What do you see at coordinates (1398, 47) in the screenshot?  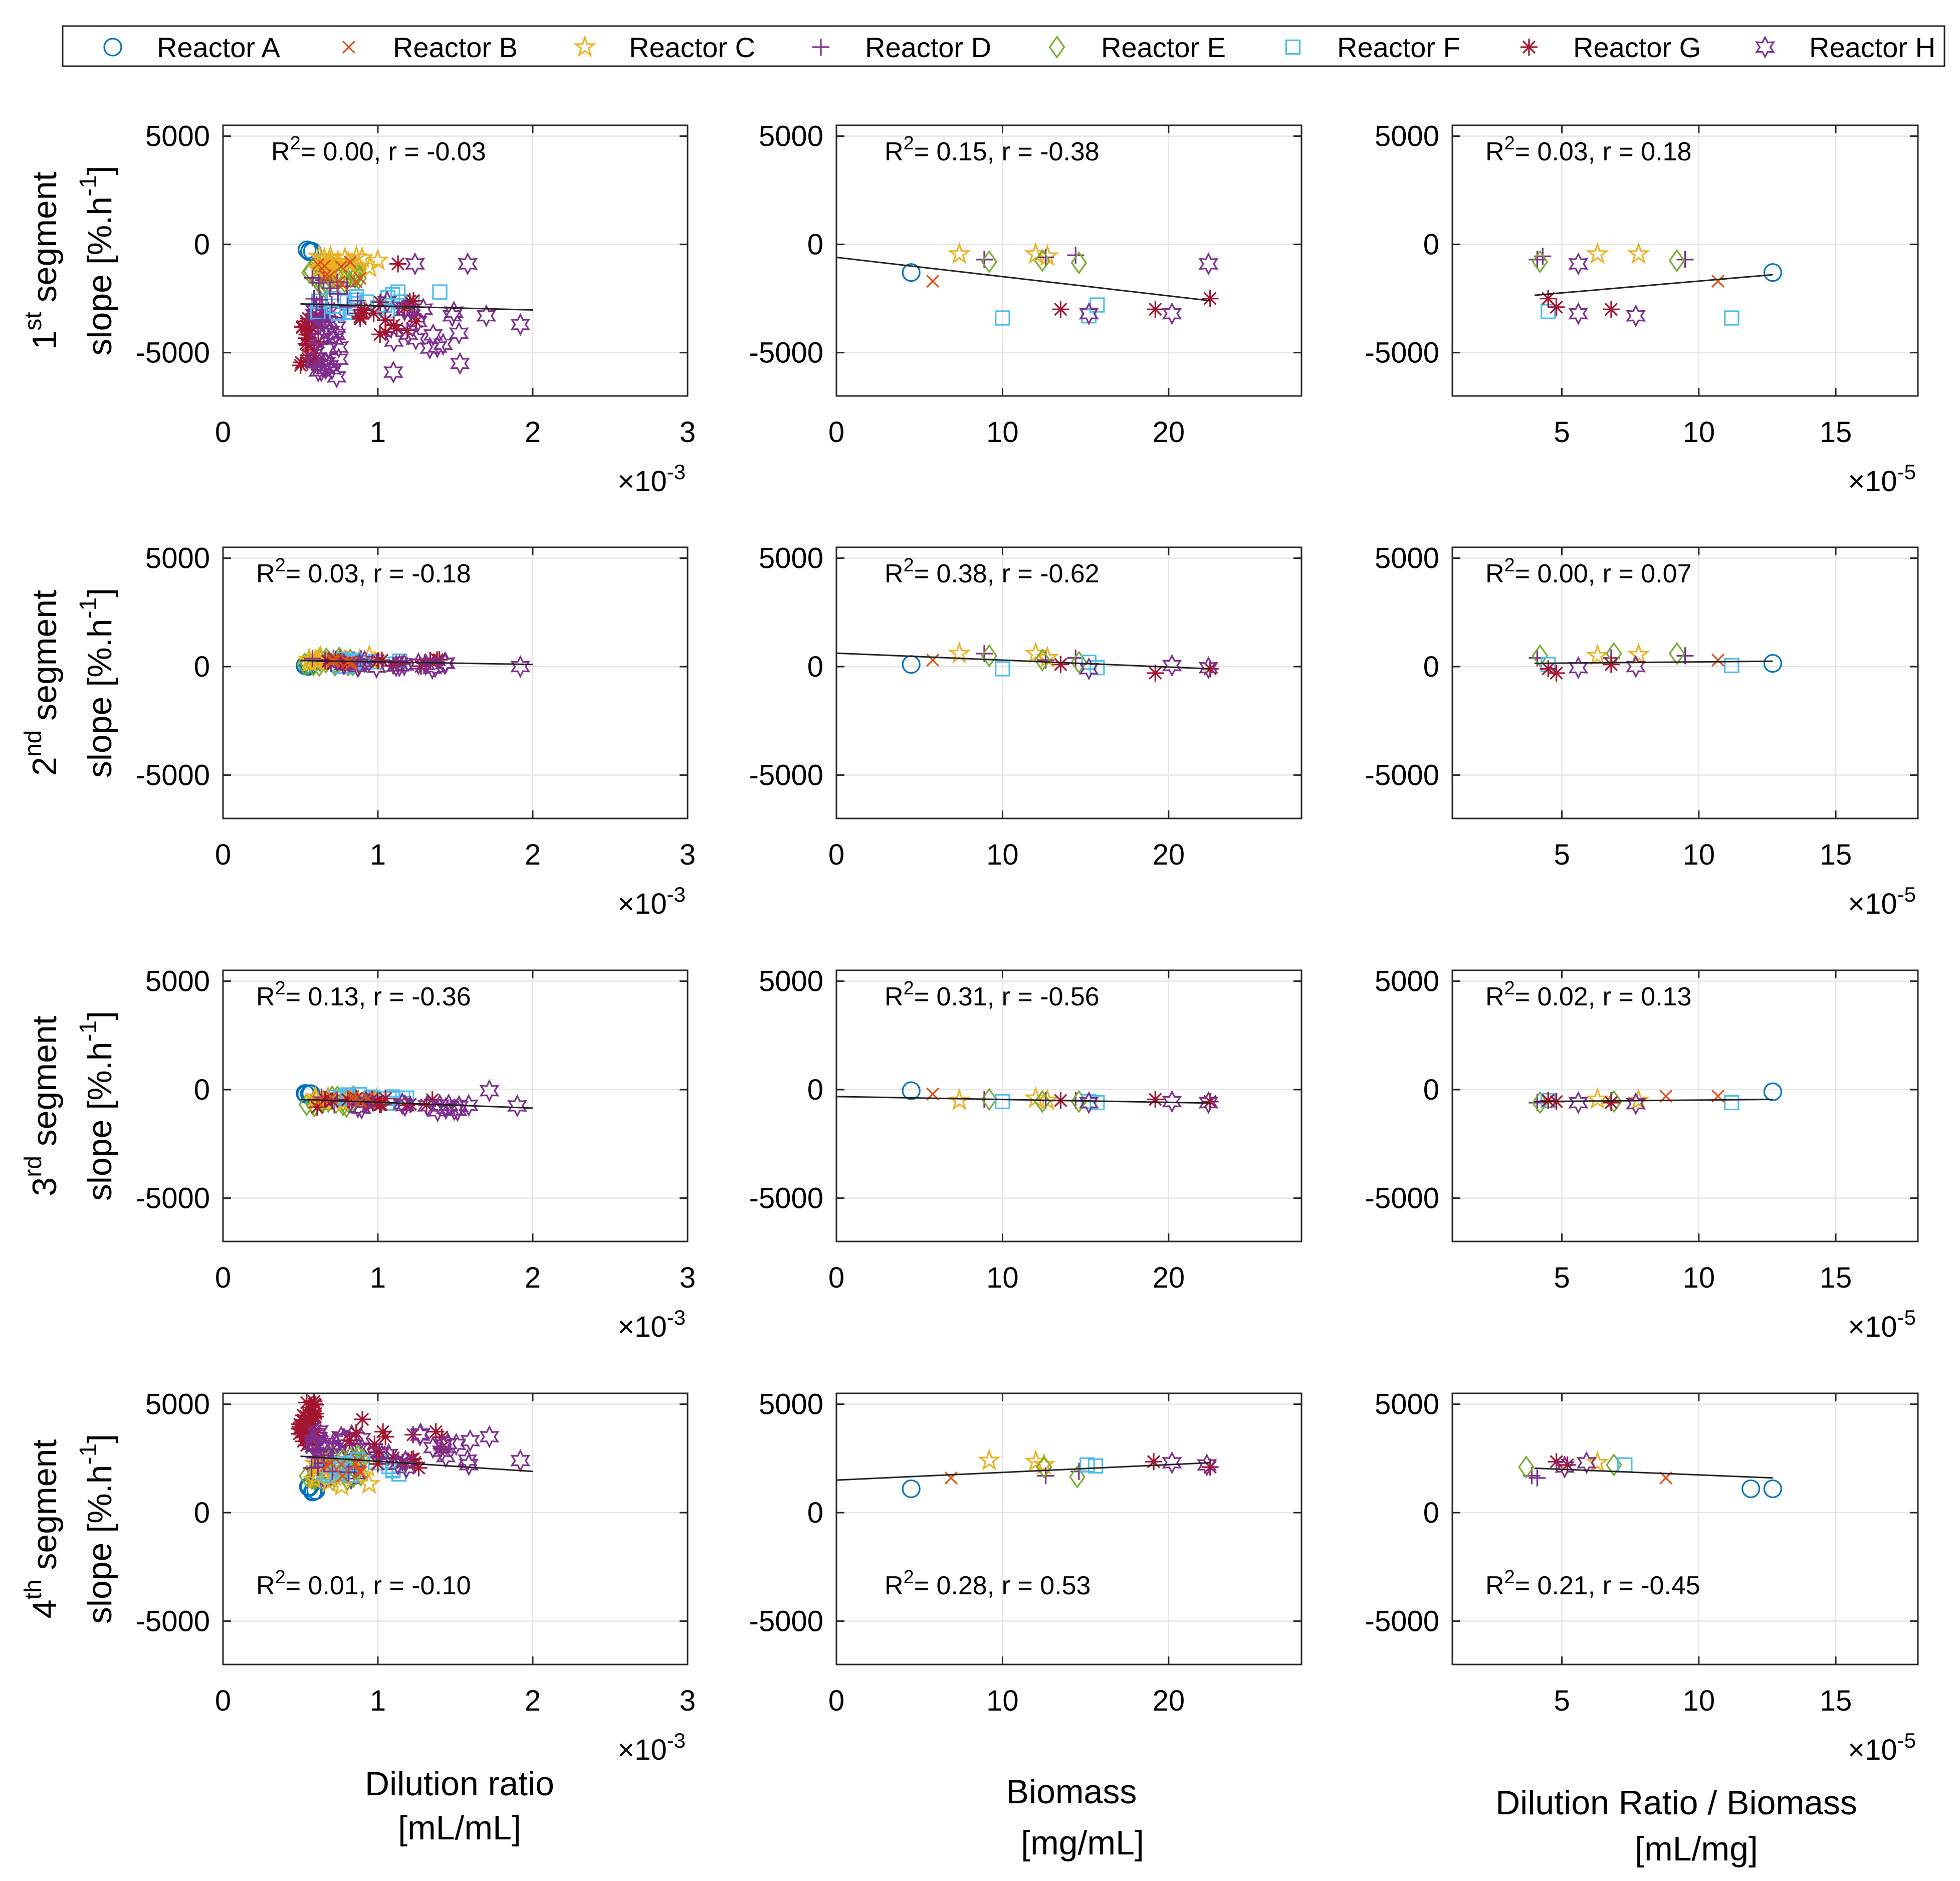 I see `legend-entry-reactor-f: Reactor F` at bounding box center [1398, 47].